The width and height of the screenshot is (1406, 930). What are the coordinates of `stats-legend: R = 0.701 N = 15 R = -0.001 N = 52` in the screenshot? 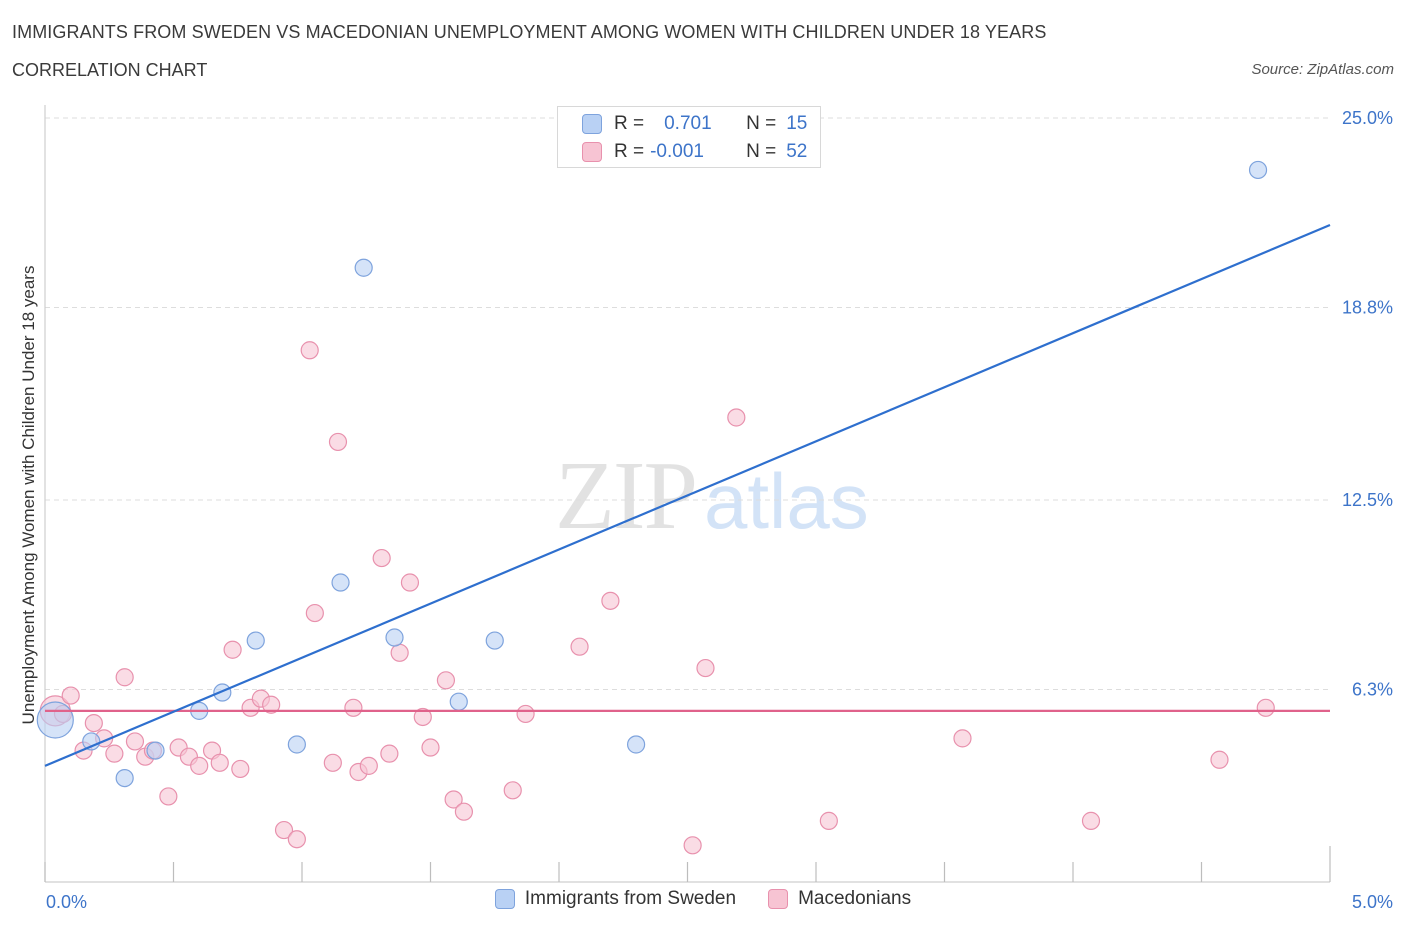 It's located at (689, 137).